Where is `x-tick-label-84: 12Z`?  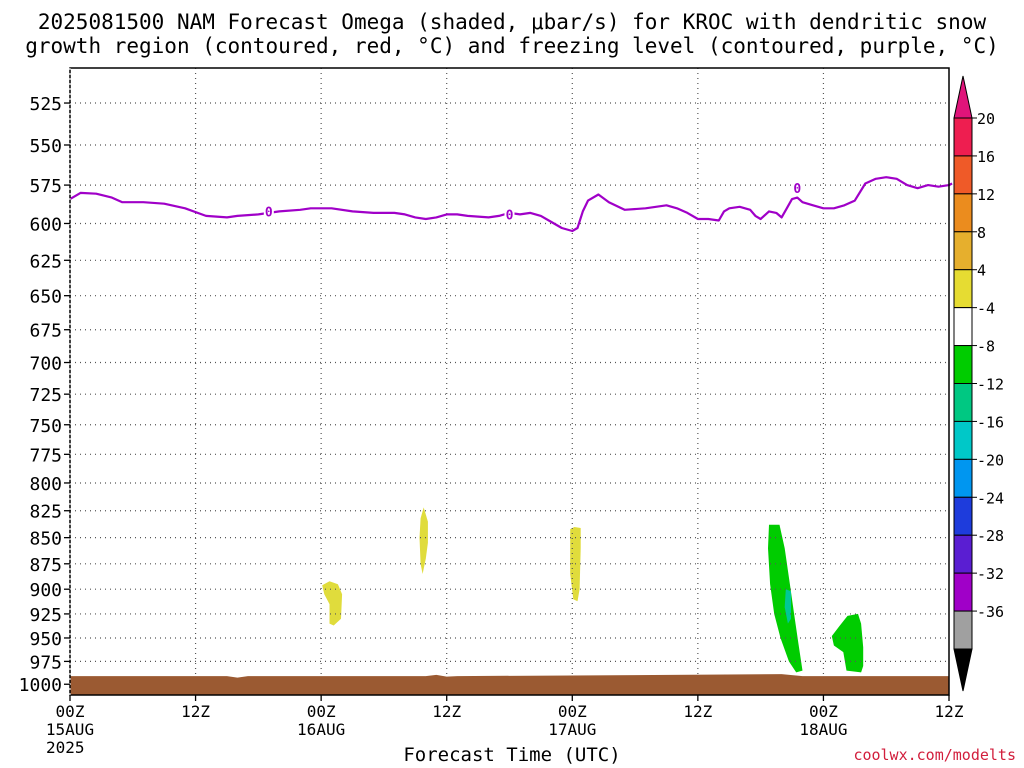
x-tick-label-84: 12Z is located at coordinates (949, 711).